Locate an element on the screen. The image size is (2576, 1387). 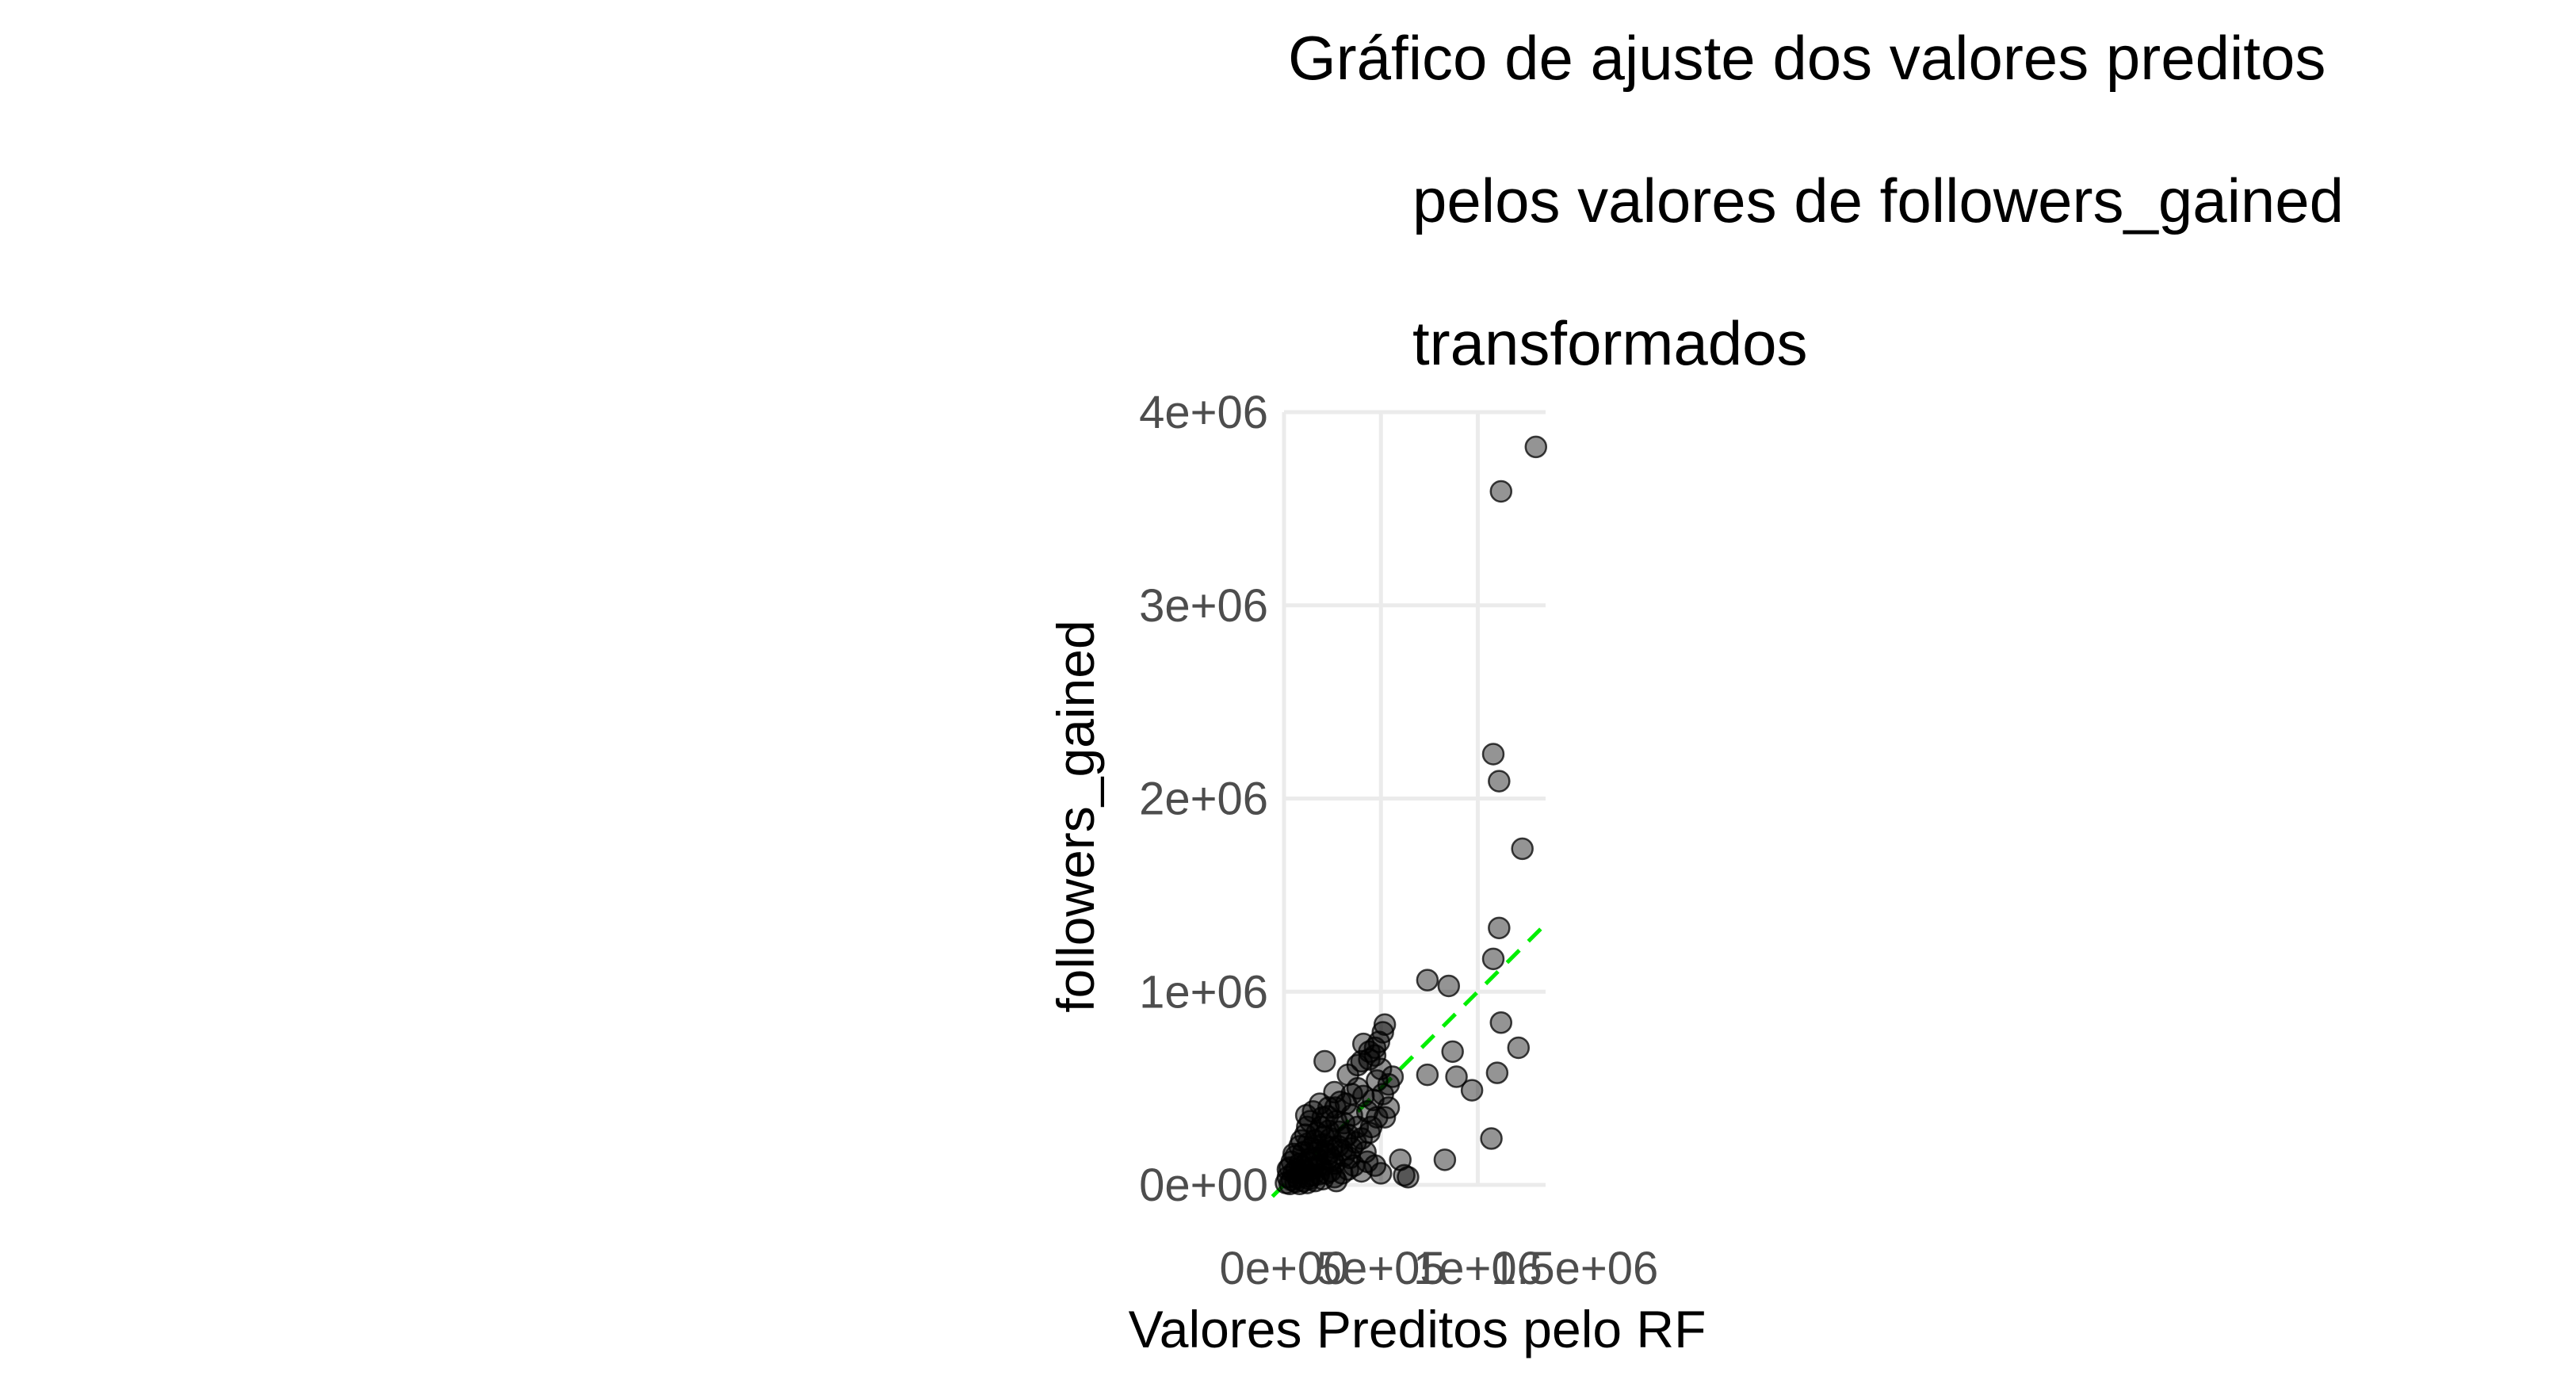
grid is located at coordinates (1414, 799).